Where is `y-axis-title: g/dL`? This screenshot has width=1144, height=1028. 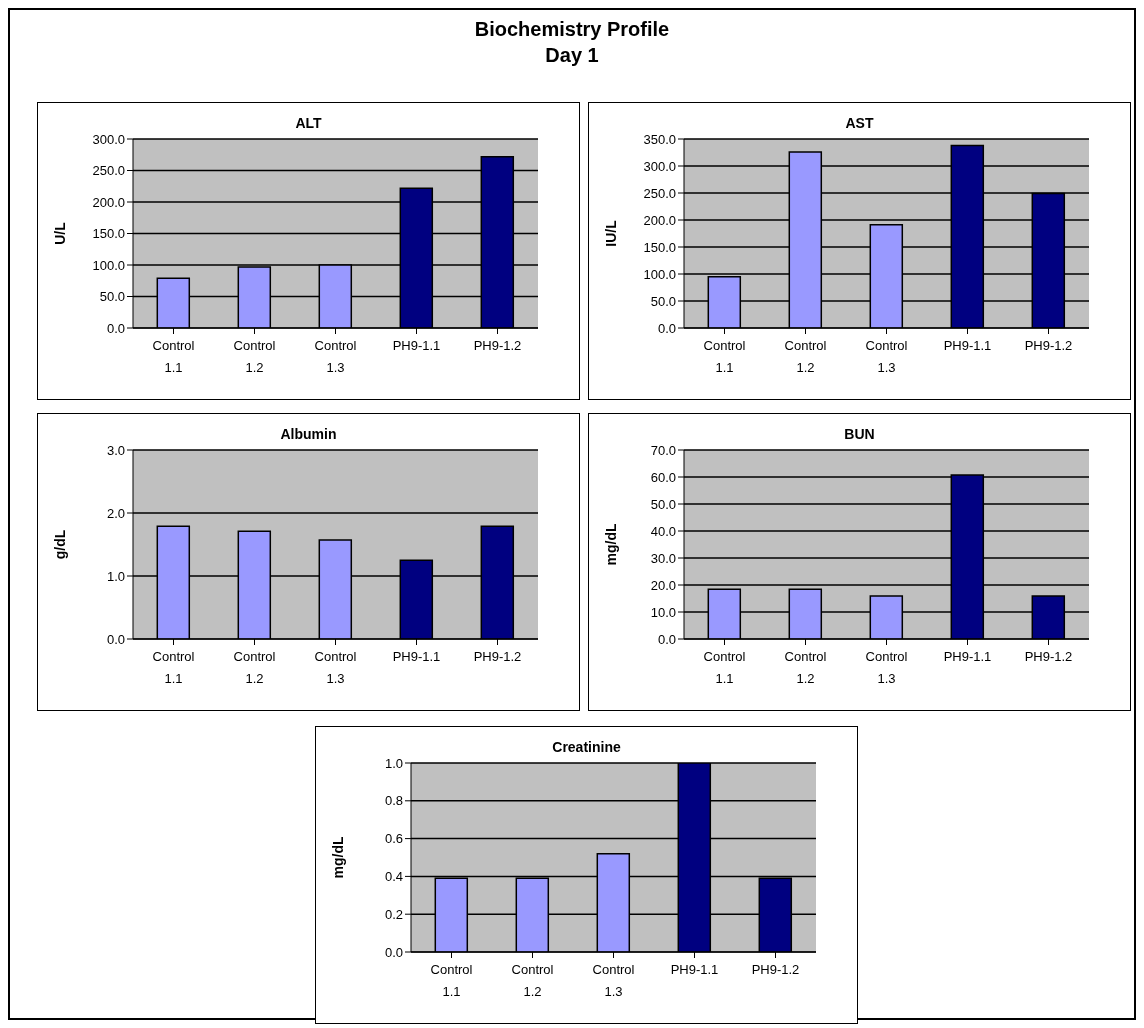 y-axis-title: g/dL is located at coordinates (59, 544).